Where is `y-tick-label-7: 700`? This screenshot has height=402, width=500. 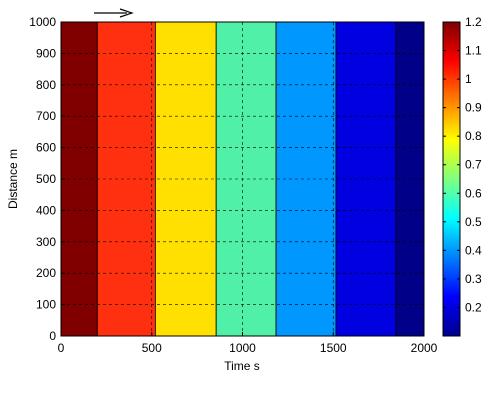
y-tick-label-7: 700 is located at coordinates (46, 116).